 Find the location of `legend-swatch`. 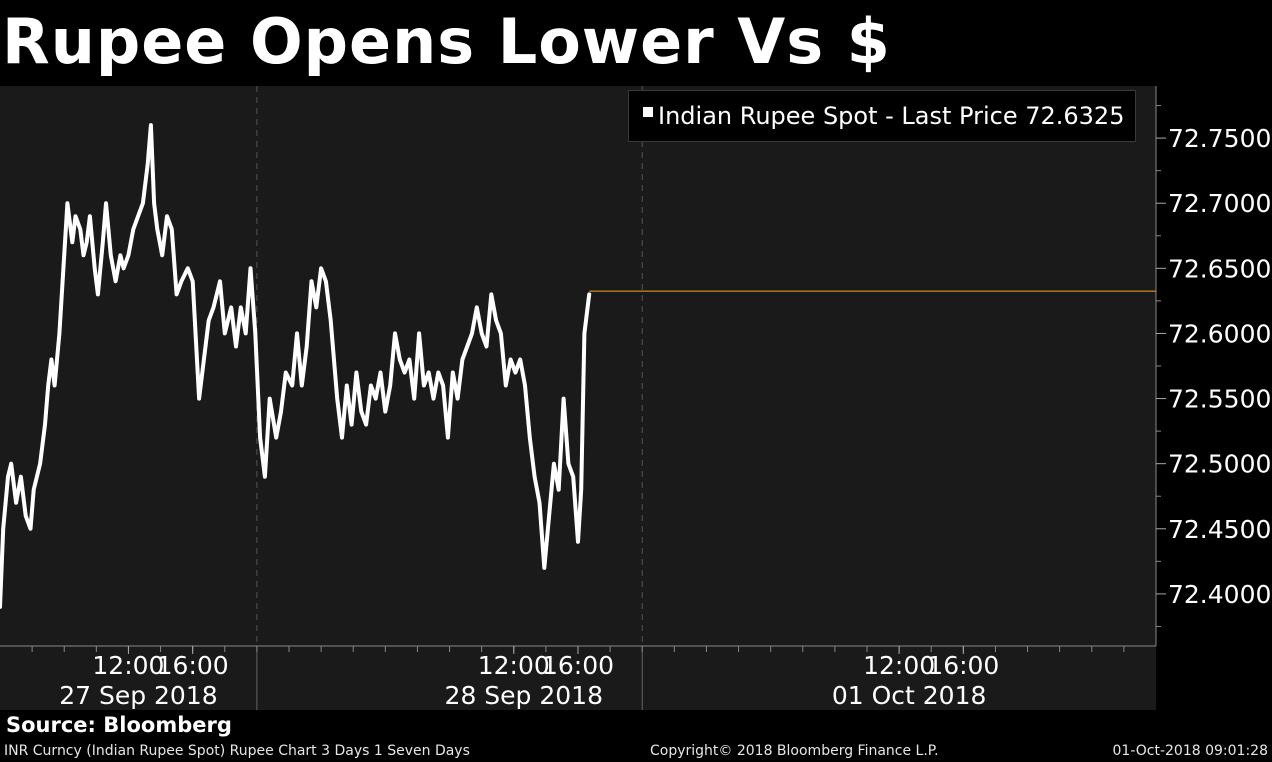

legend-swatch is located at coordinates (648, 112).